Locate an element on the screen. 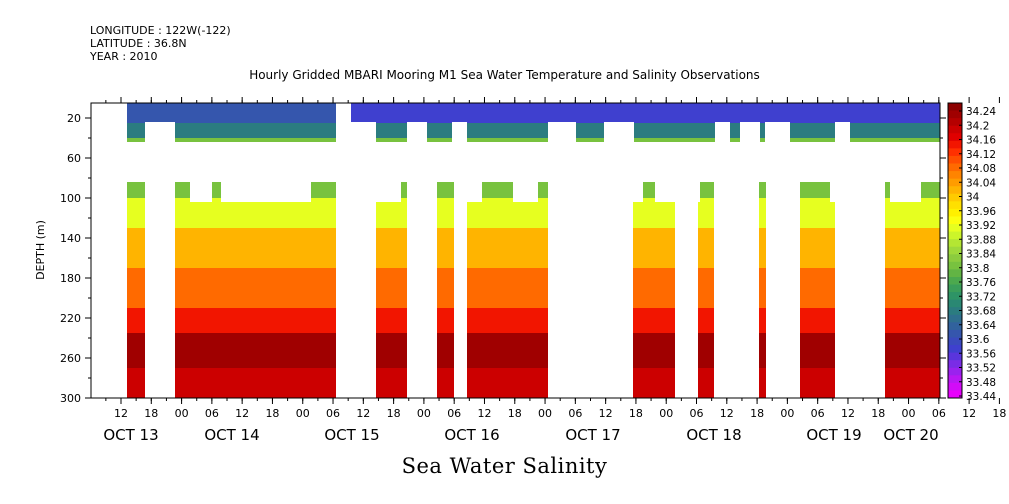 Image resolution: width=1009 pixels, height=504 pixels. colorbar-label: 33.92 is located at coordinates (981, 226).